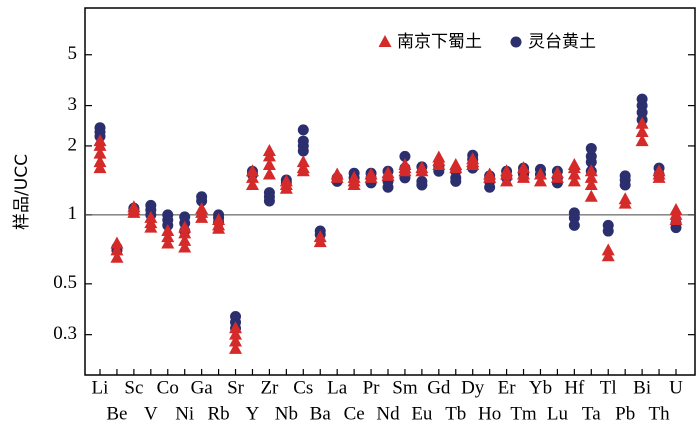 The height and width of the screenshot is (433, 700). What do you see at coordinates (507, 387) in the screenshot?
I see `x-tick-label: Er` at bounding box center [507, 387].